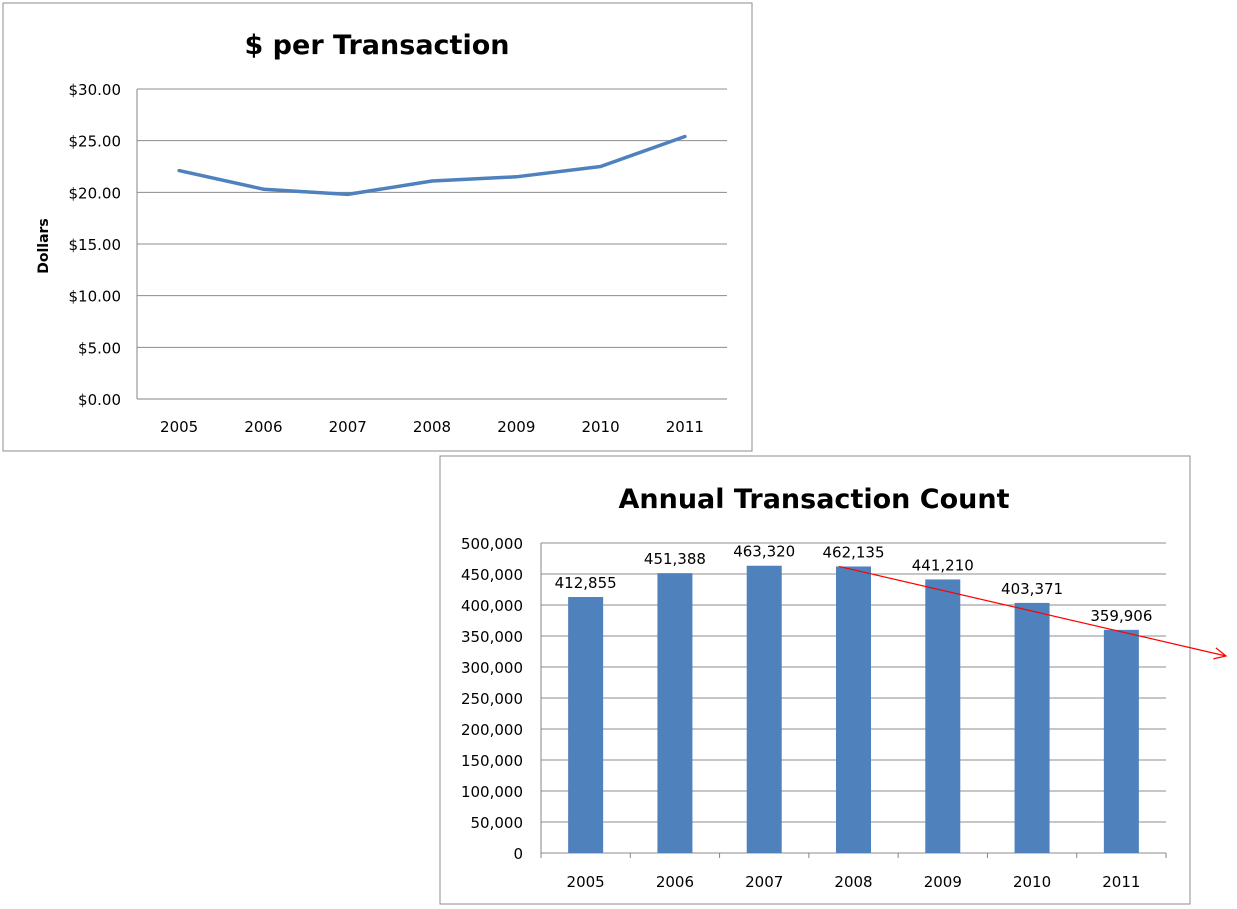  Describe the element at coordinates (943, 882) in the screenshot. I see `bar-chart-x-tick: 2009` at that location.